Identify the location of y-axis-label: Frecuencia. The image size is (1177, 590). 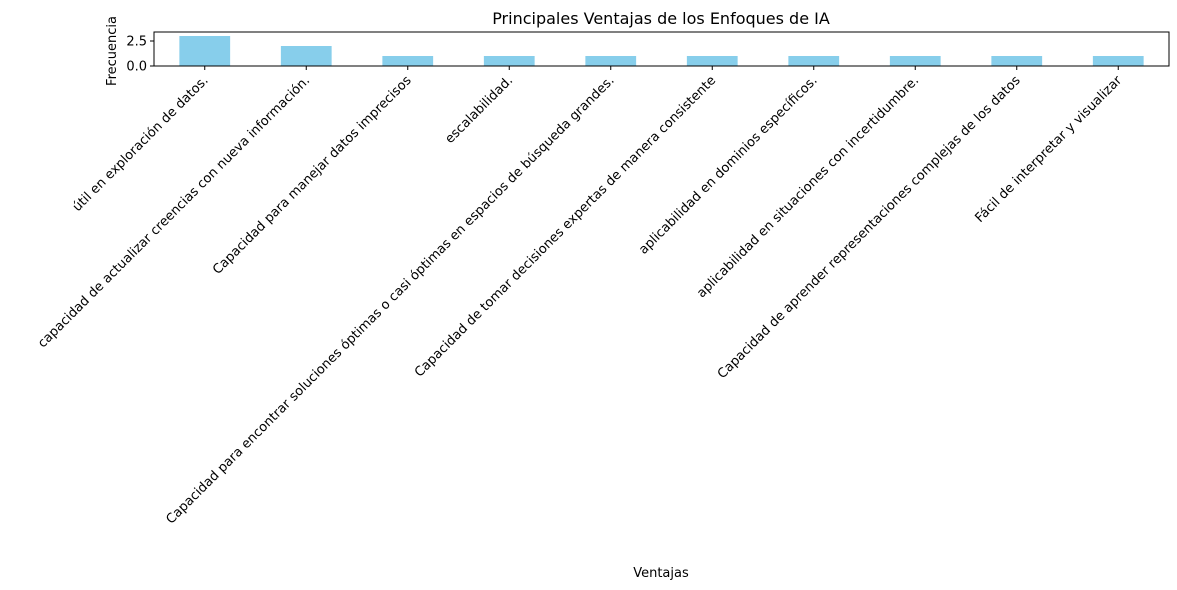
(112, 51).